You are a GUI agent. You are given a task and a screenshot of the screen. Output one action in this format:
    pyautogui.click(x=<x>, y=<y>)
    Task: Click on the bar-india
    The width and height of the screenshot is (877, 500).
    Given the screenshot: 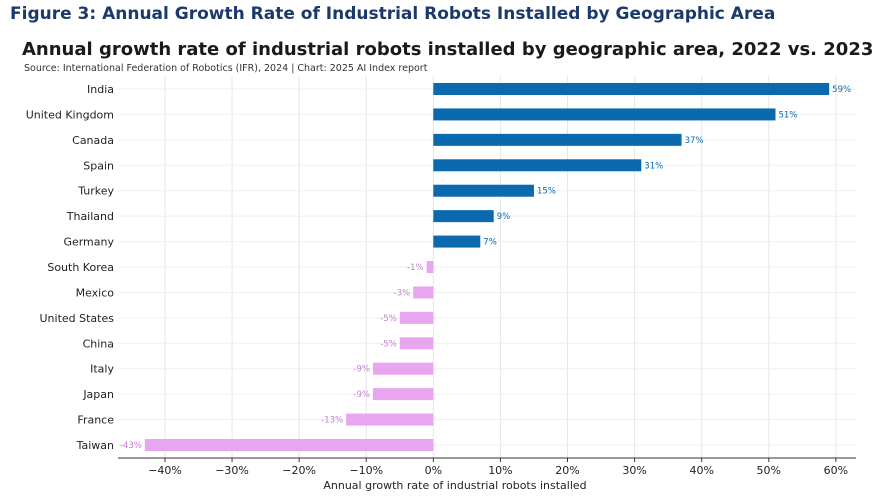 What is the action you would take?
    pyautogui.click(x=631, y=89)
    